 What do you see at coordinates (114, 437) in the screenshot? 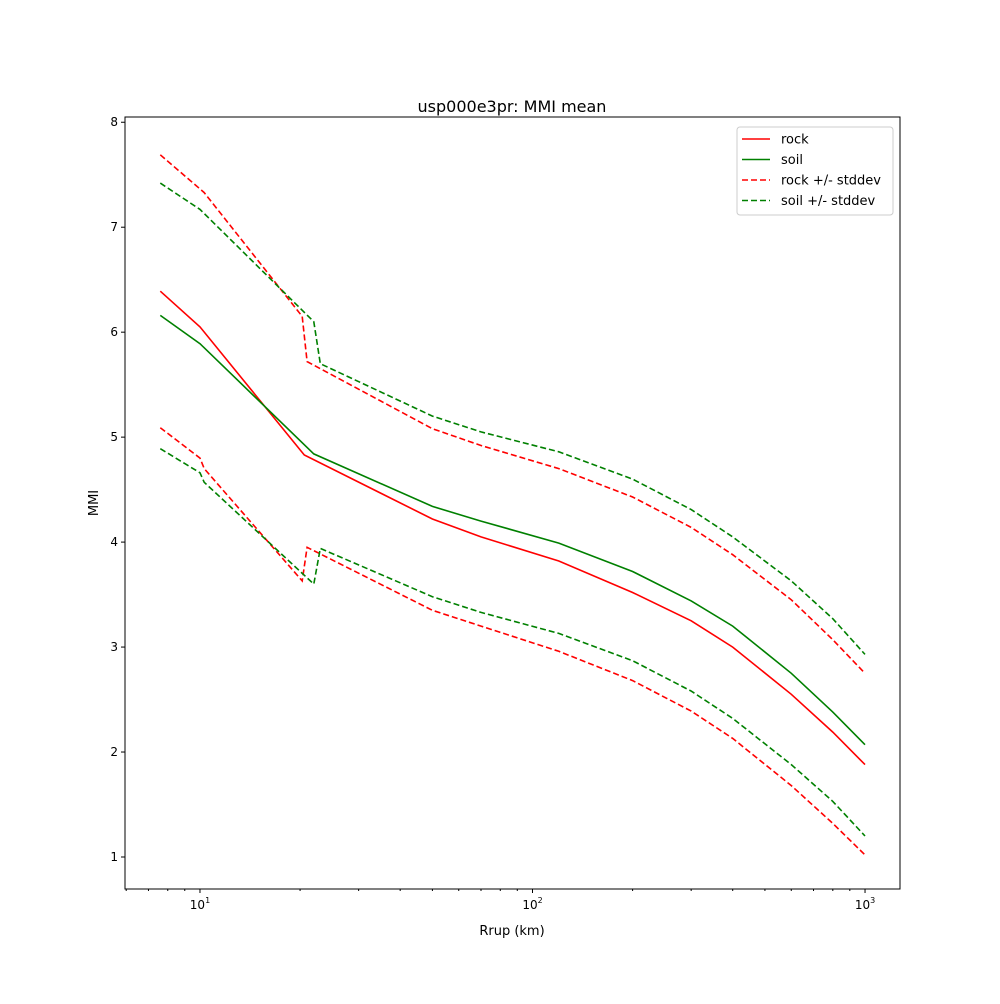
I see `y-tick-label: 5` at bounding box center [114, 437].